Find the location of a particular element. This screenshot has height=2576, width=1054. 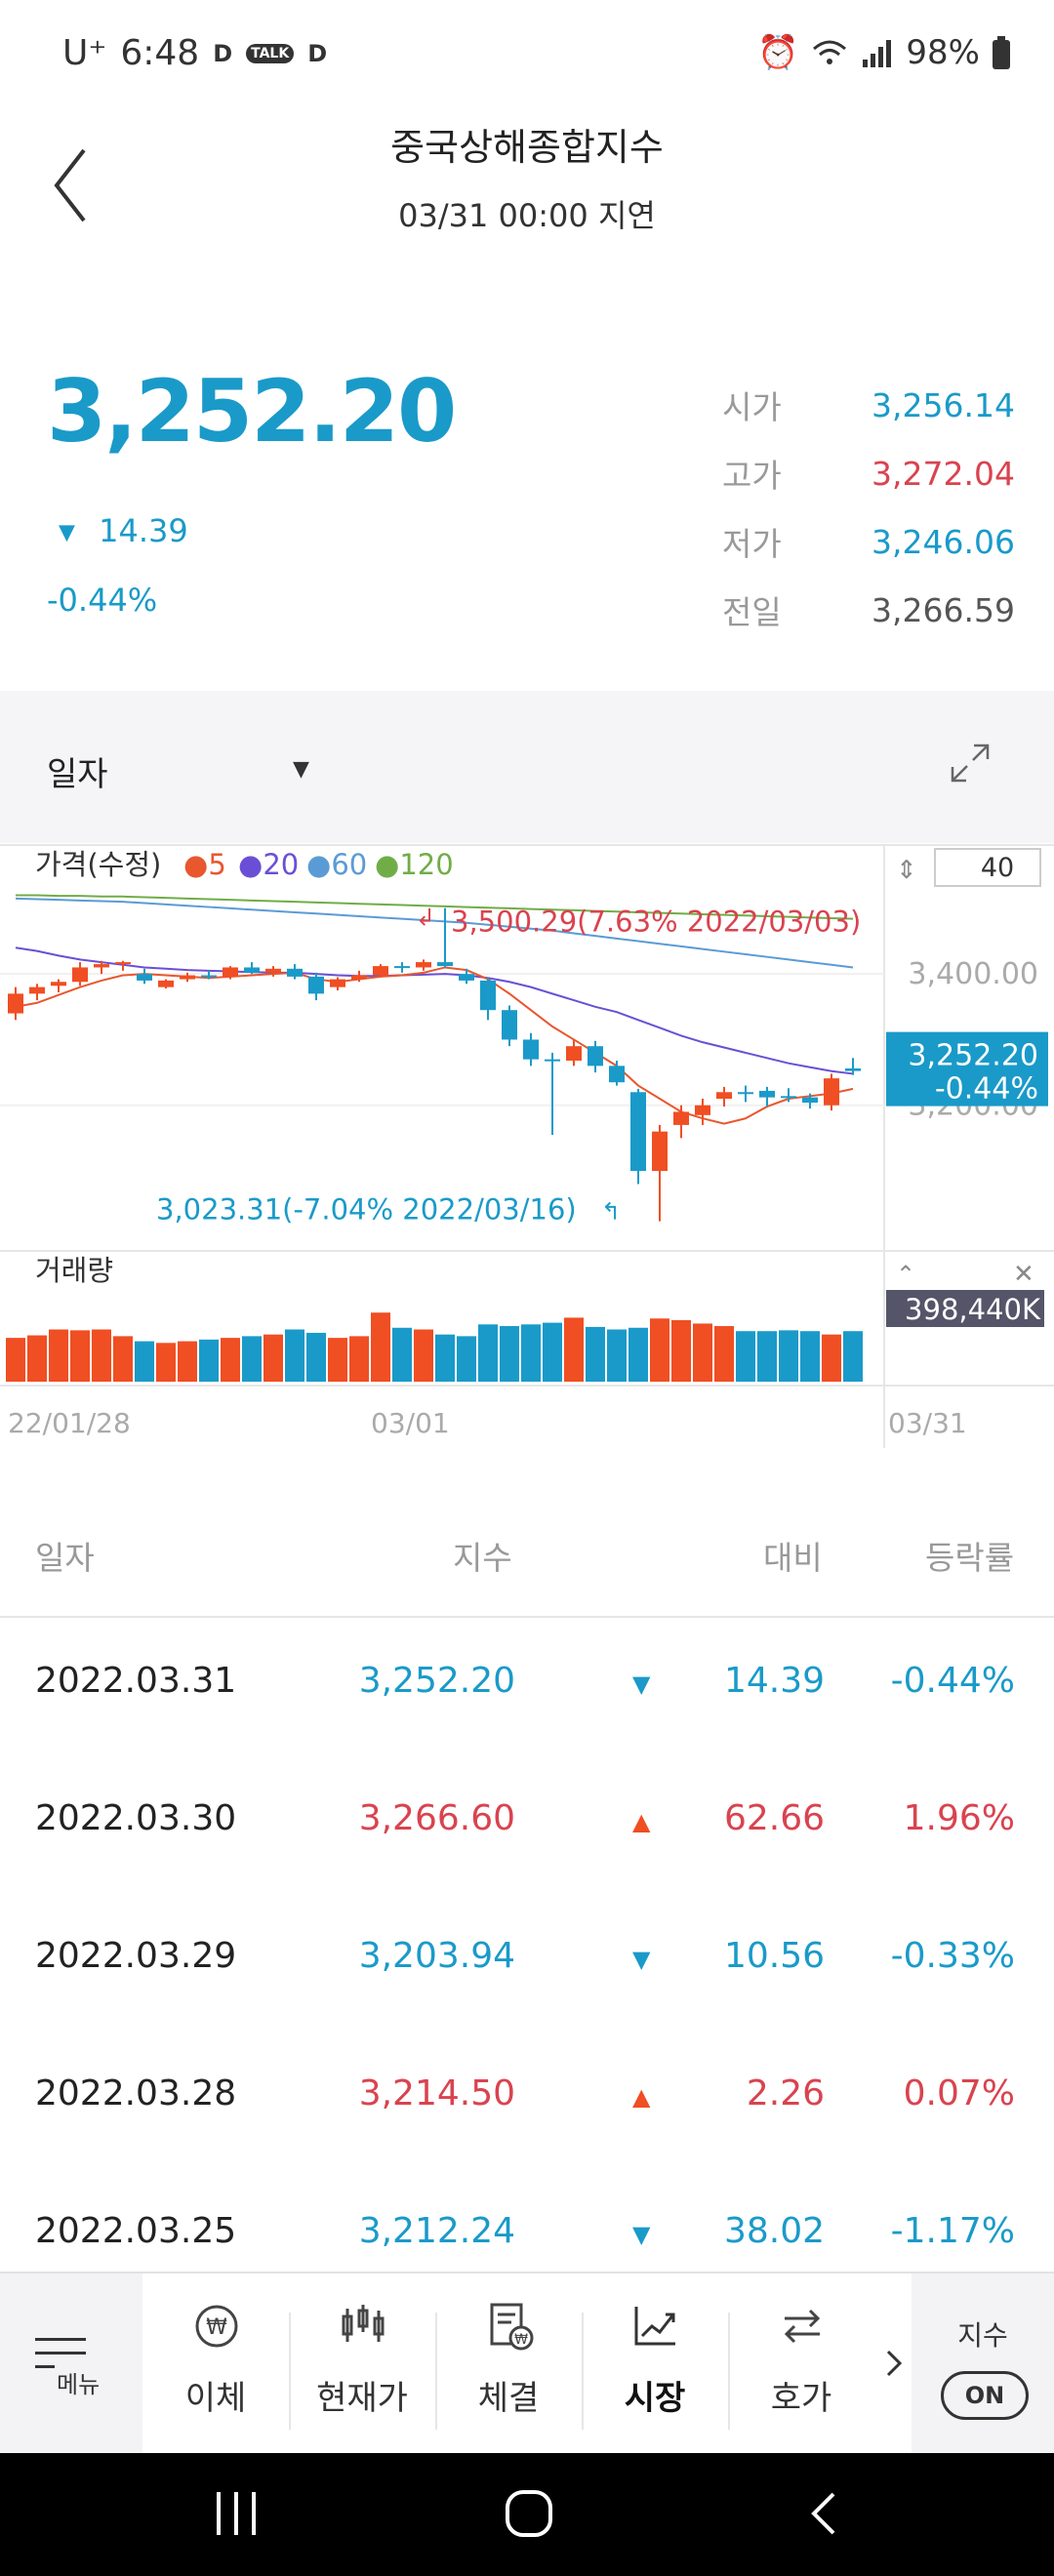

table-header: 일자 지수 대비 등락률 is located at coordinates (527, 1546).